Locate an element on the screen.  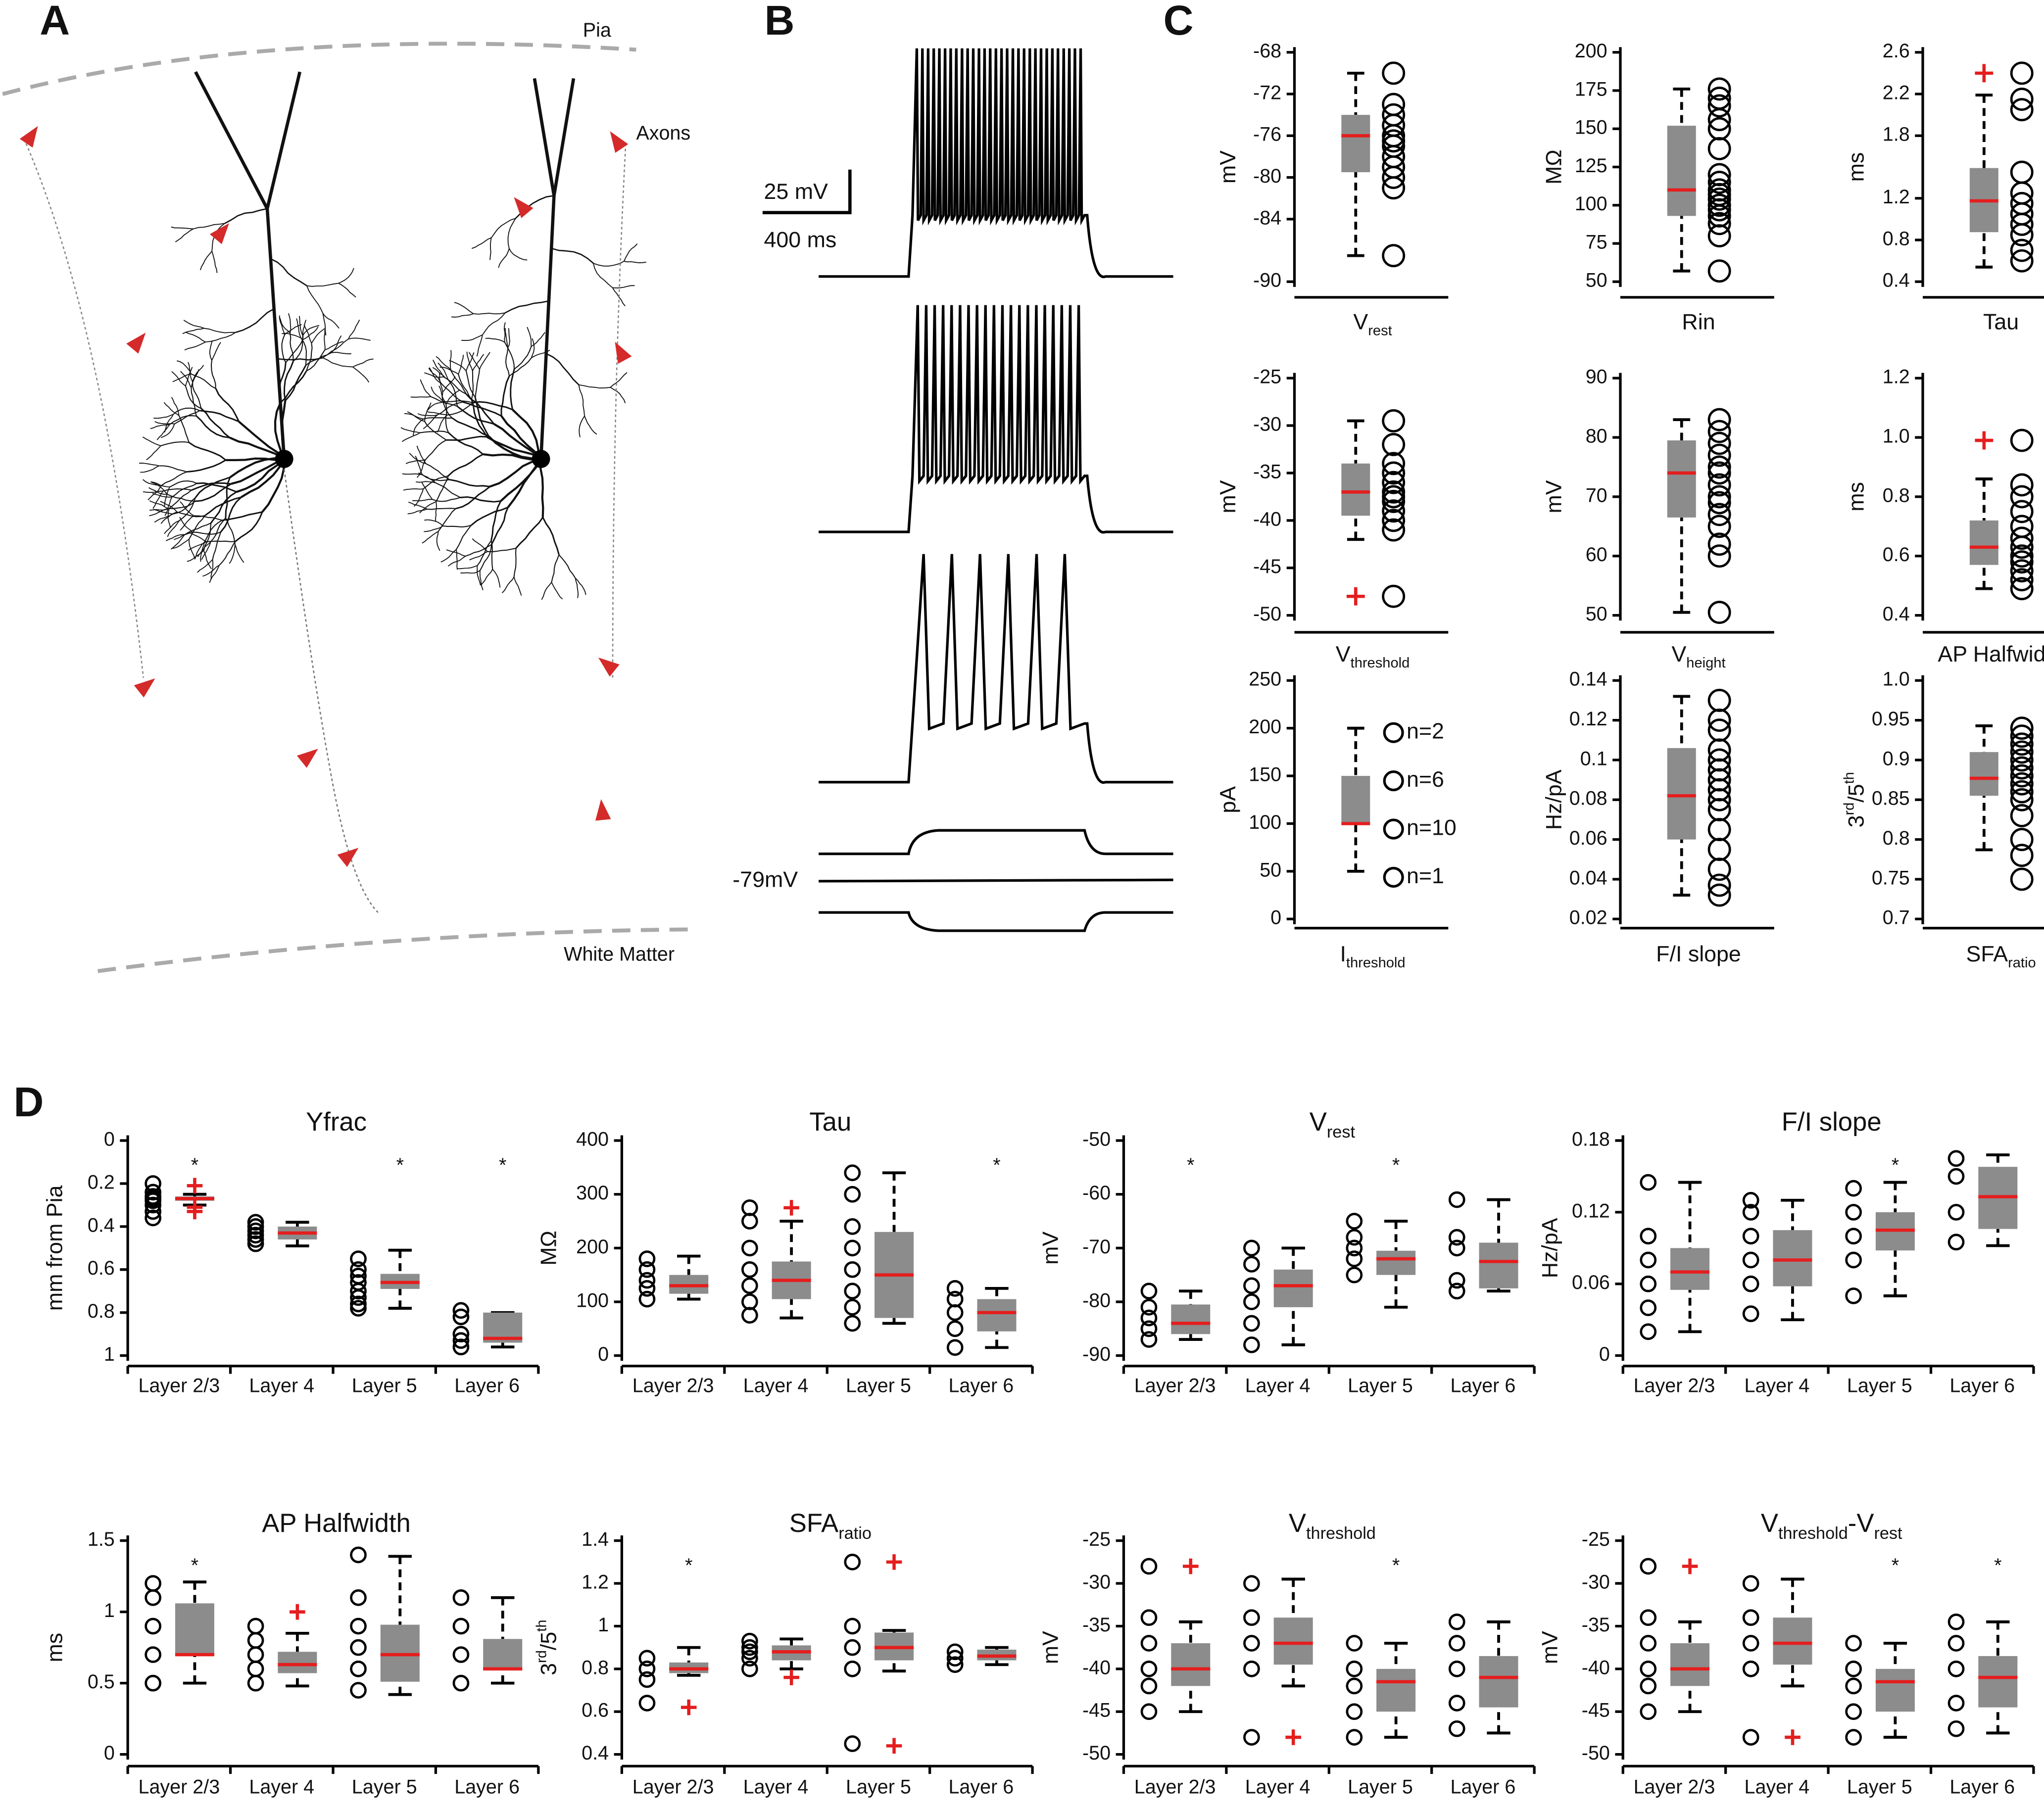
apical-dendrite is located at coordinates (554, 268).